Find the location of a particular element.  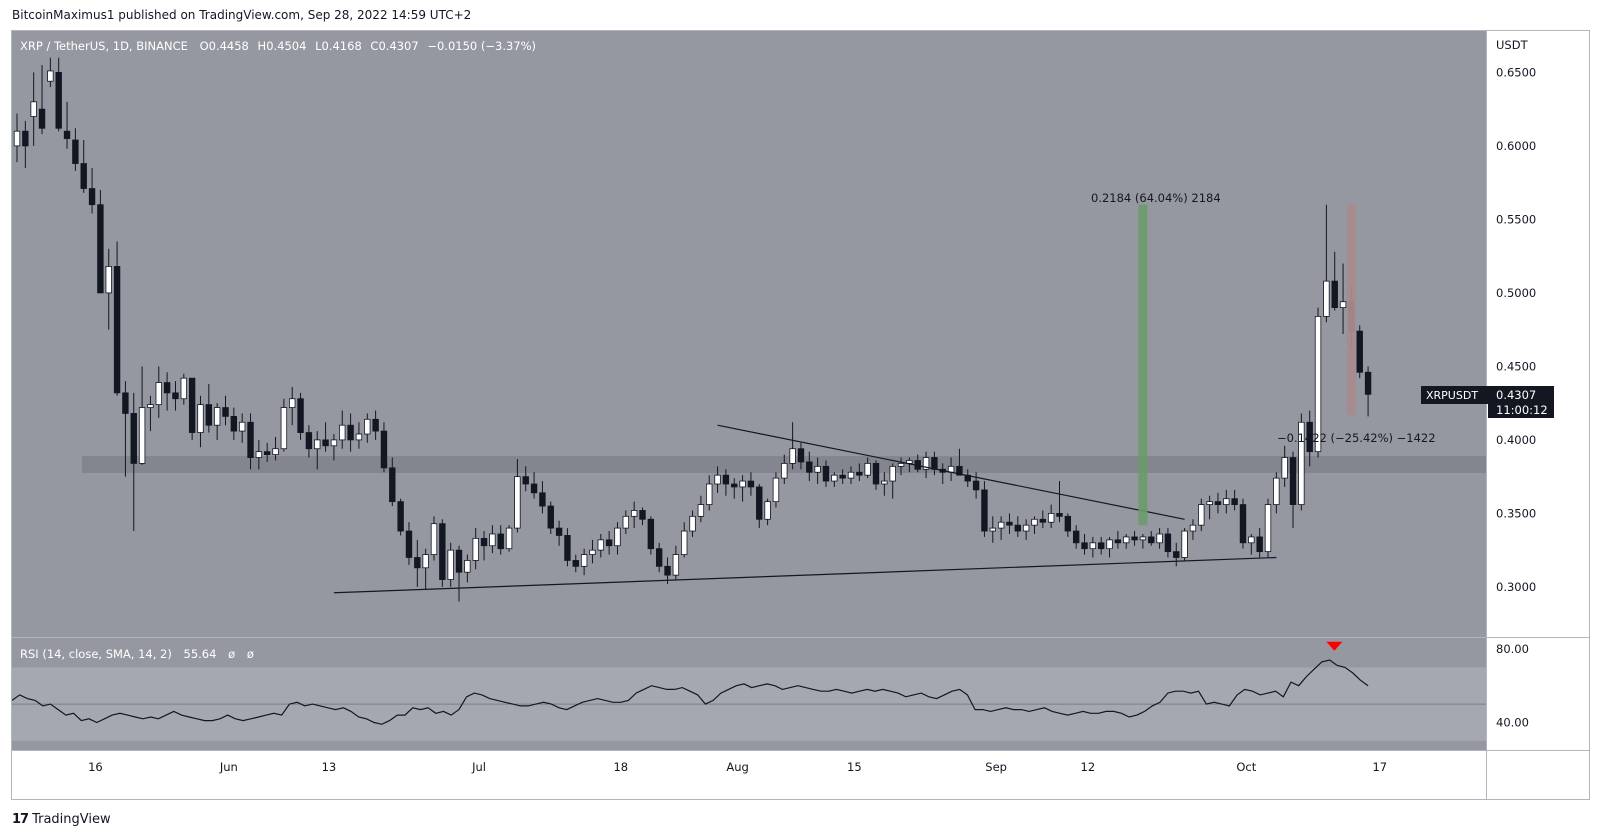

rsi-legend: RSI (14, close, SMA, 14, 2) 55.64 ø ø is located at coordinates (137, 654).